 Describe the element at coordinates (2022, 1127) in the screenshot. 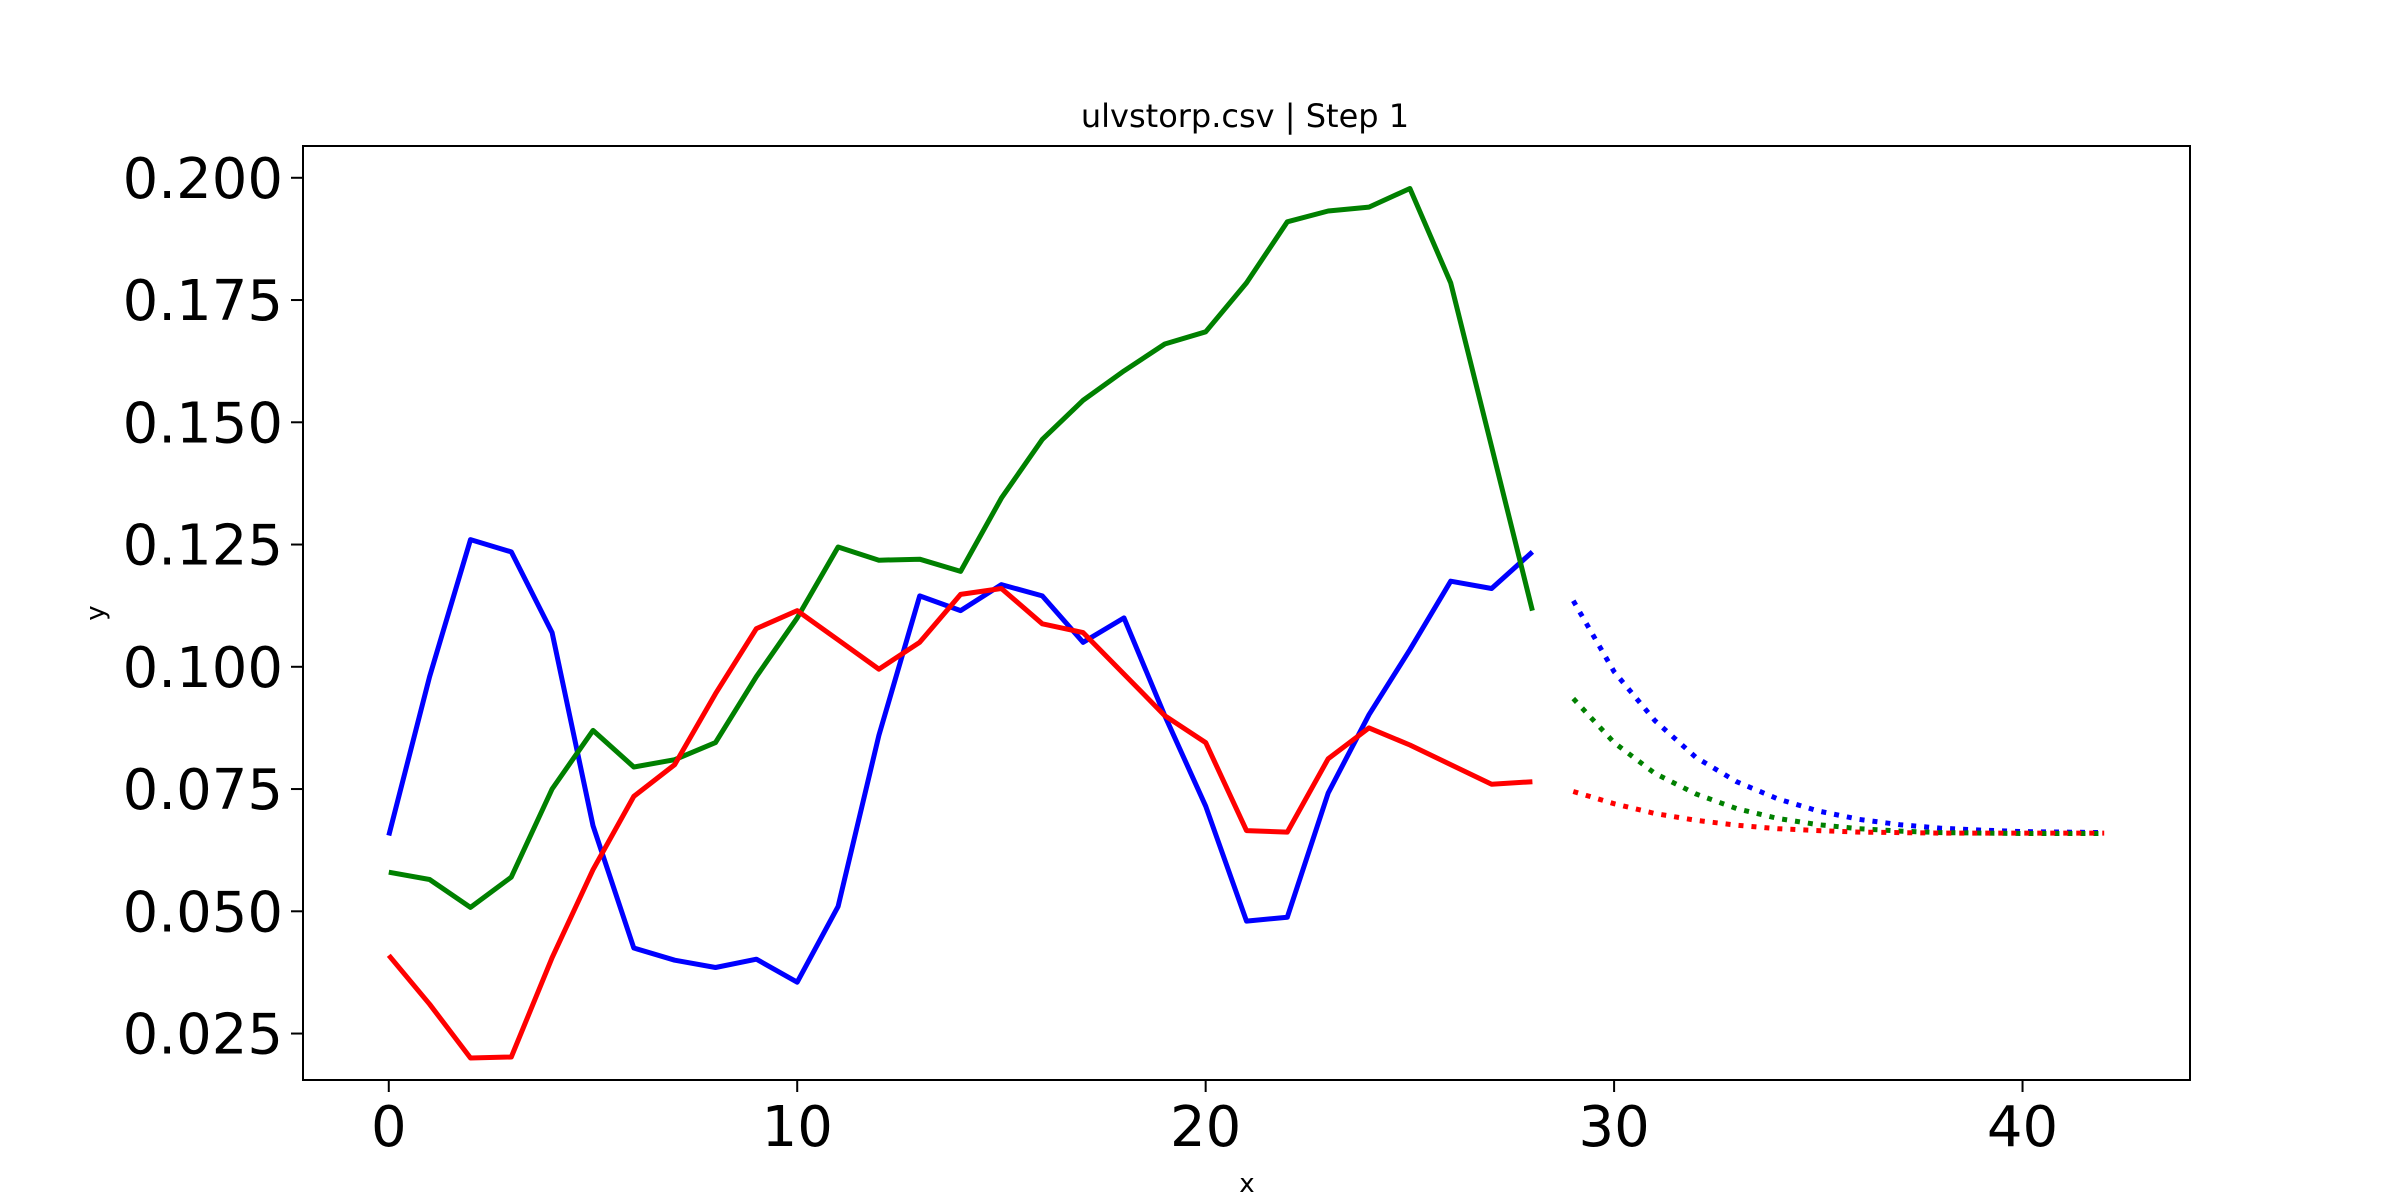

I see `x-tick-label: 40` at that location.